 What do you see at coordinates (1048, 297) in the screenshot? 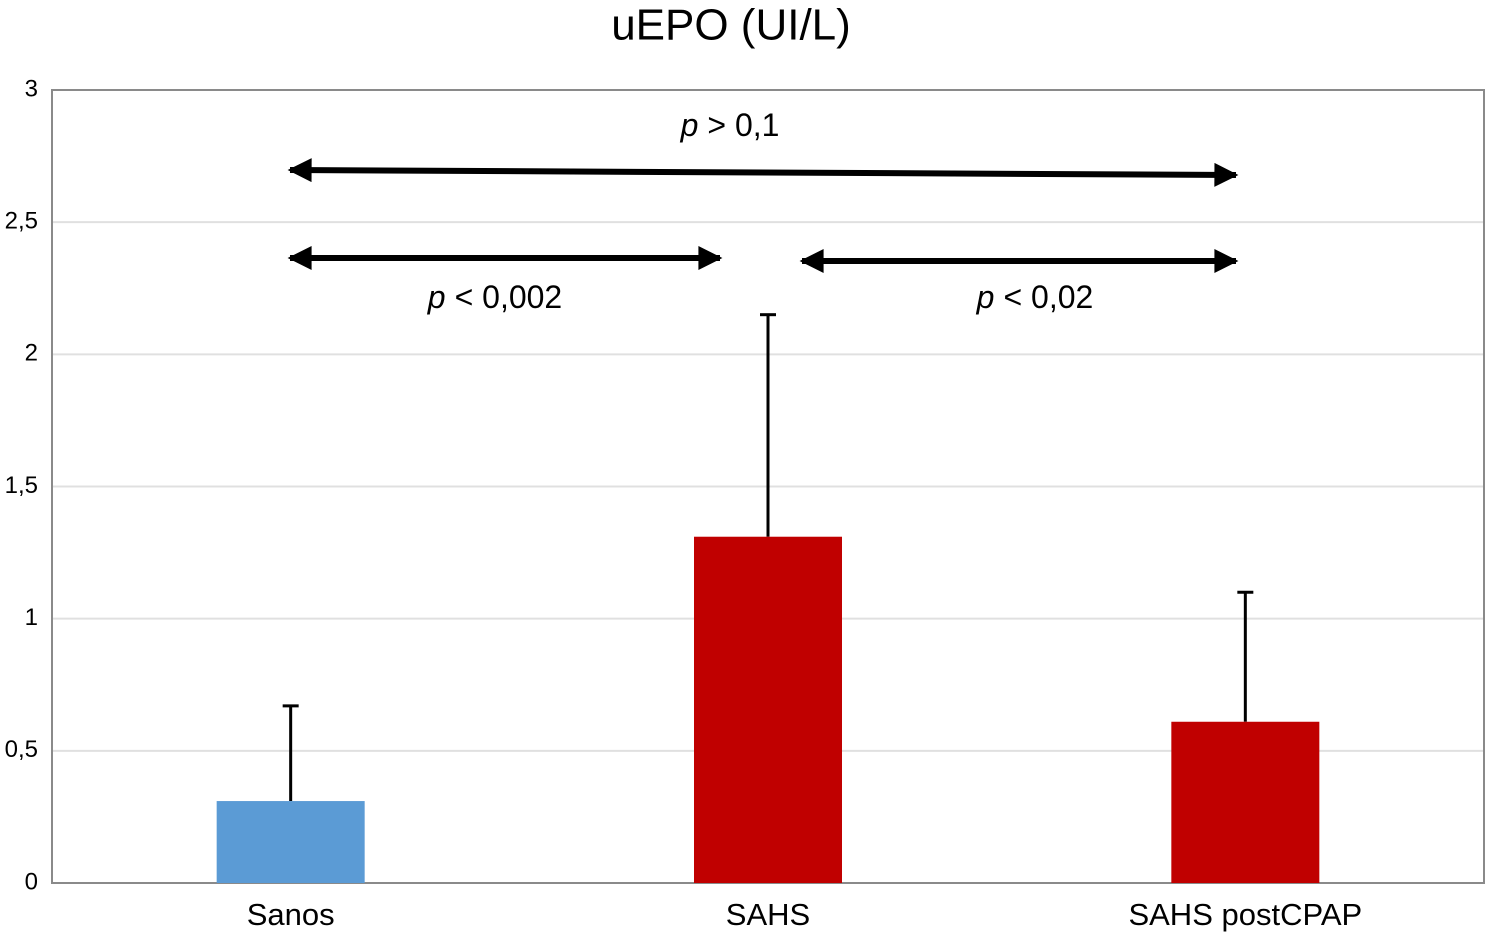
I see `annotation-relation: < 0,02` at bounding box center [1048, 297].